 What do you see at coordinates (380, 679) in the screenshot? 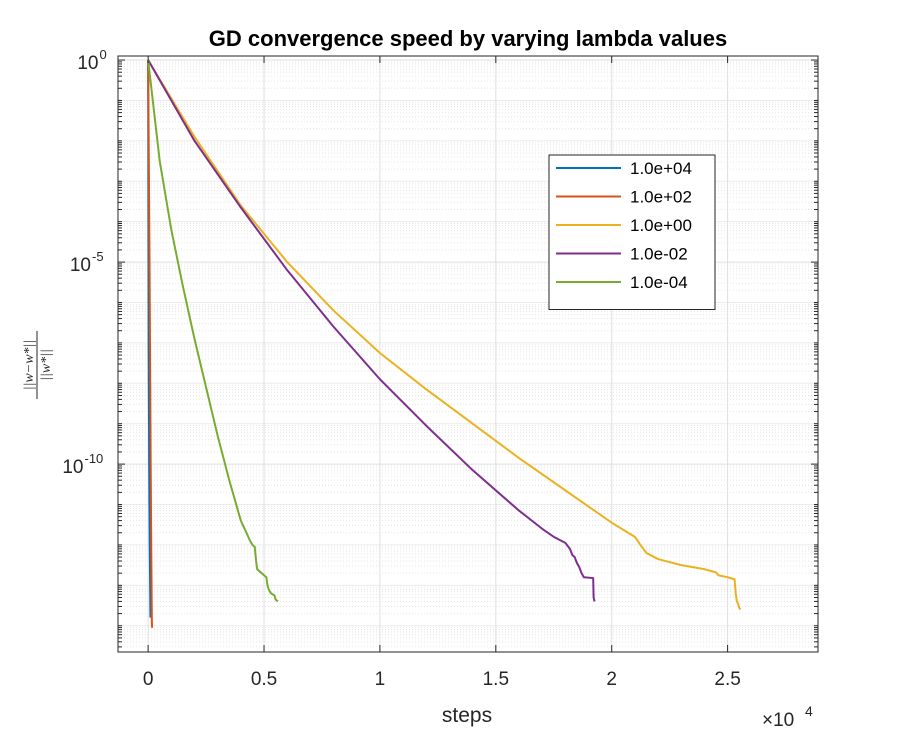
I see `x-tick-label: 1` at bounding box center [380, 679].